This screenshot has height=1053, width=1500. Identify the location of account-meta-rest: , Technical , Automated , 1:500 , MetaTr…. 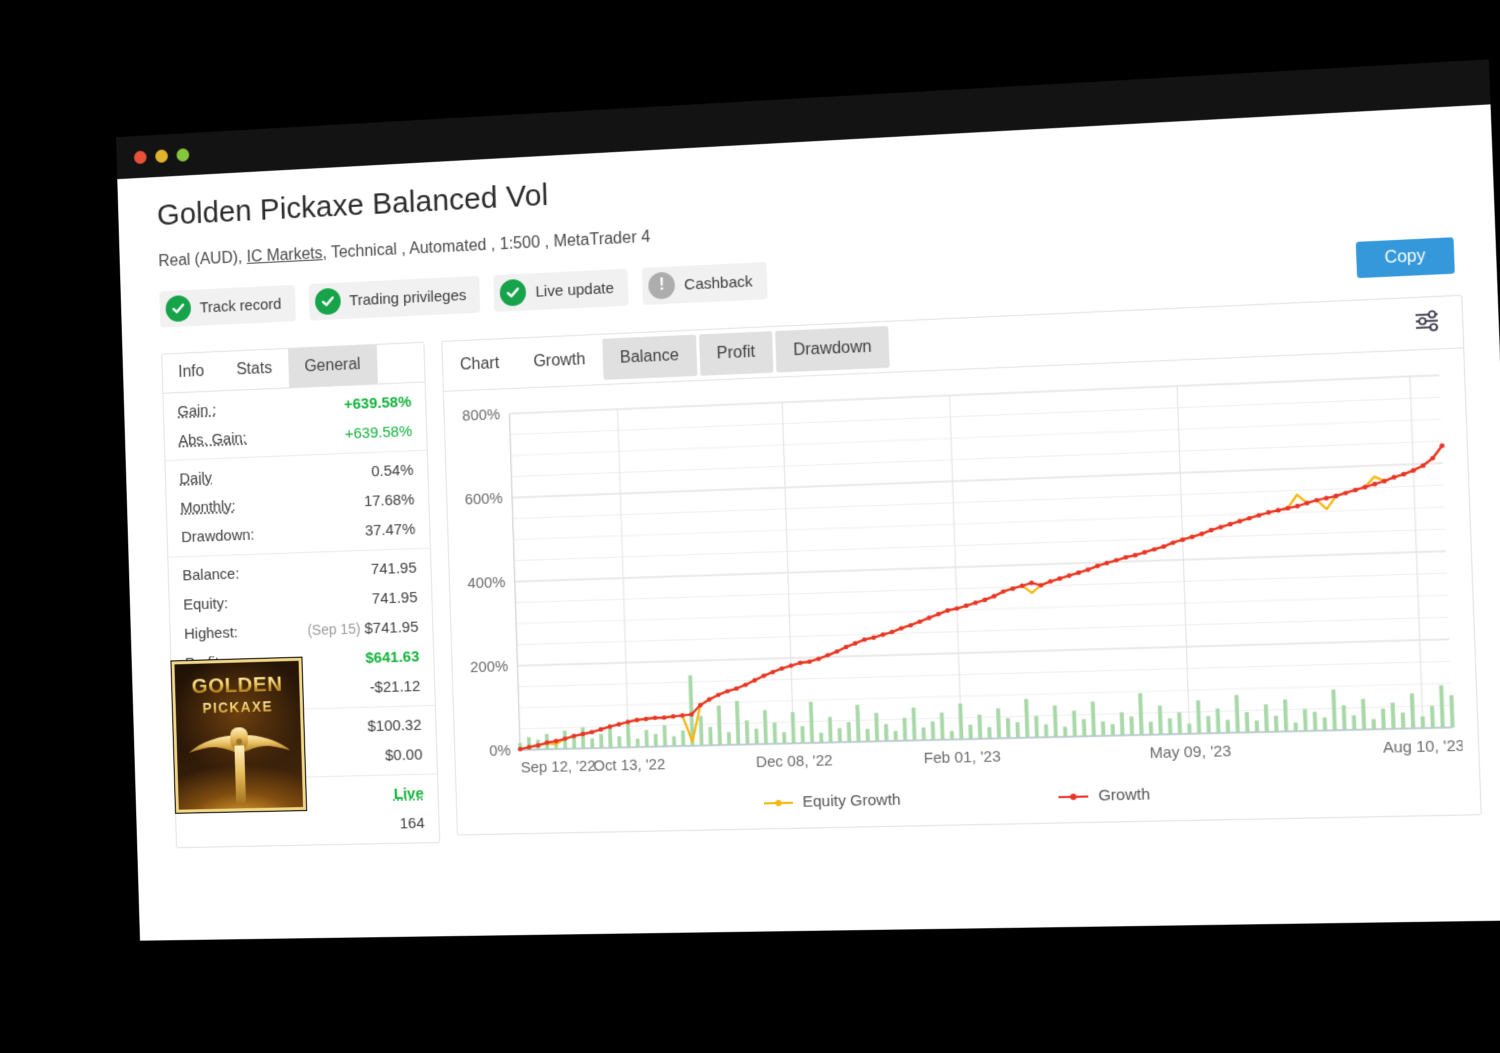
(486, 245).